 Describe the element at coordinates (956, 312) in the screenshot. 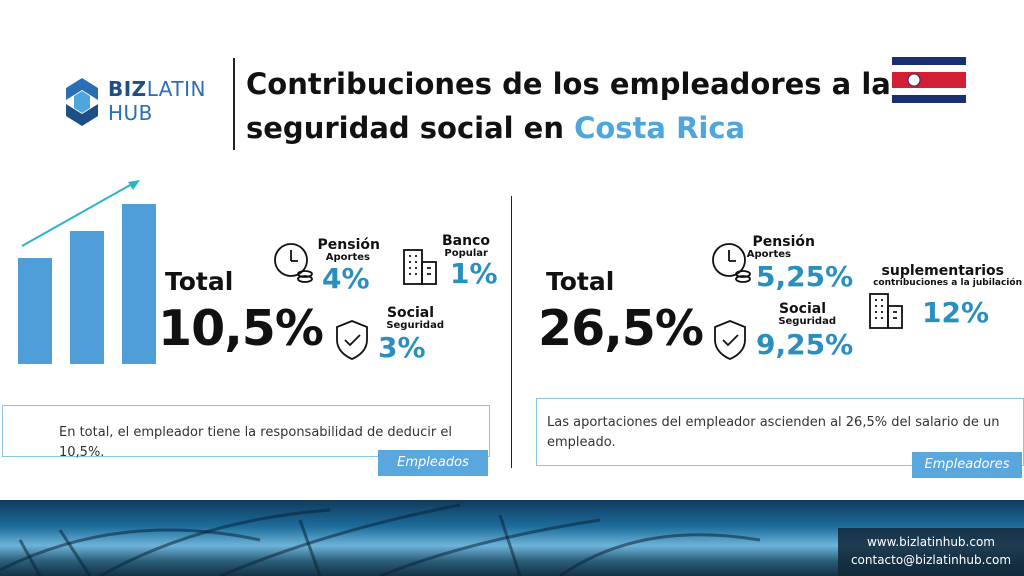

I see `right-supp-value: 12%` at that location.